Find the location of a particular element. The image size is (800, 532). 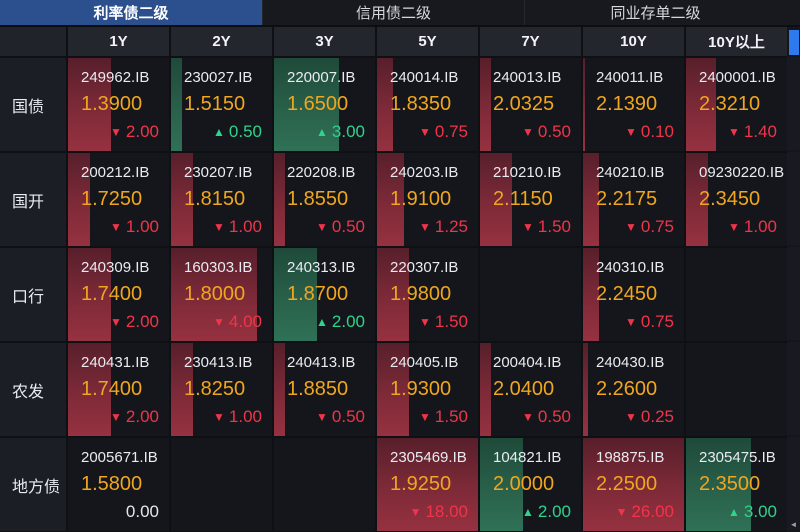

bond-cell: 104821.IB 2.0000 ▲ 2.00 is located at coordinates (530, 484).